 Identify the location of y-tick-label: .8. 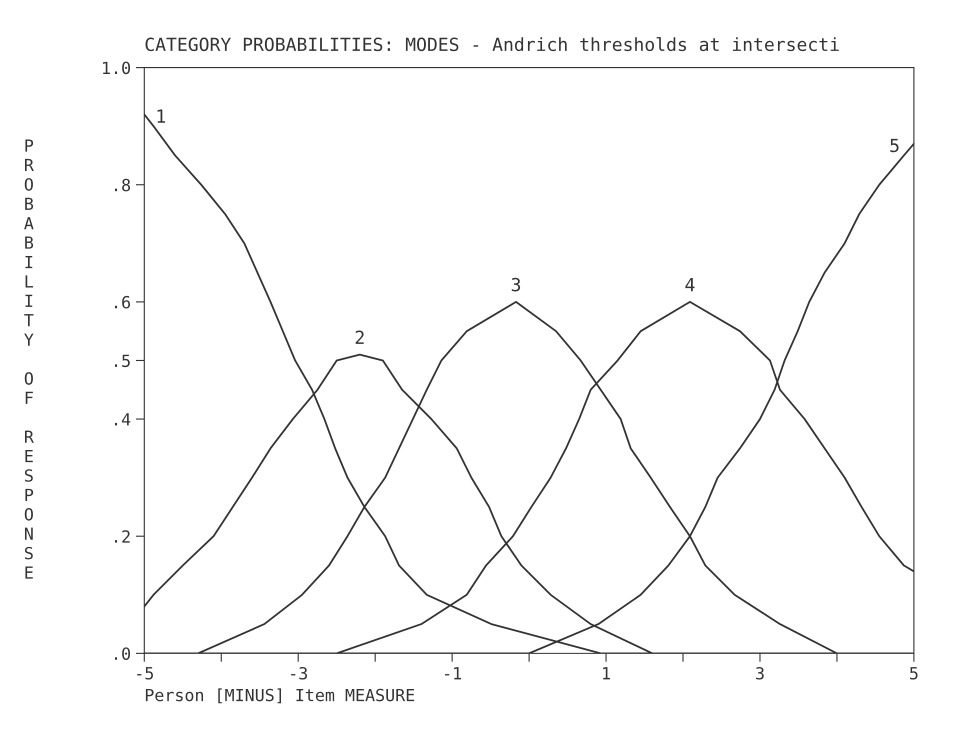
(122, 185).